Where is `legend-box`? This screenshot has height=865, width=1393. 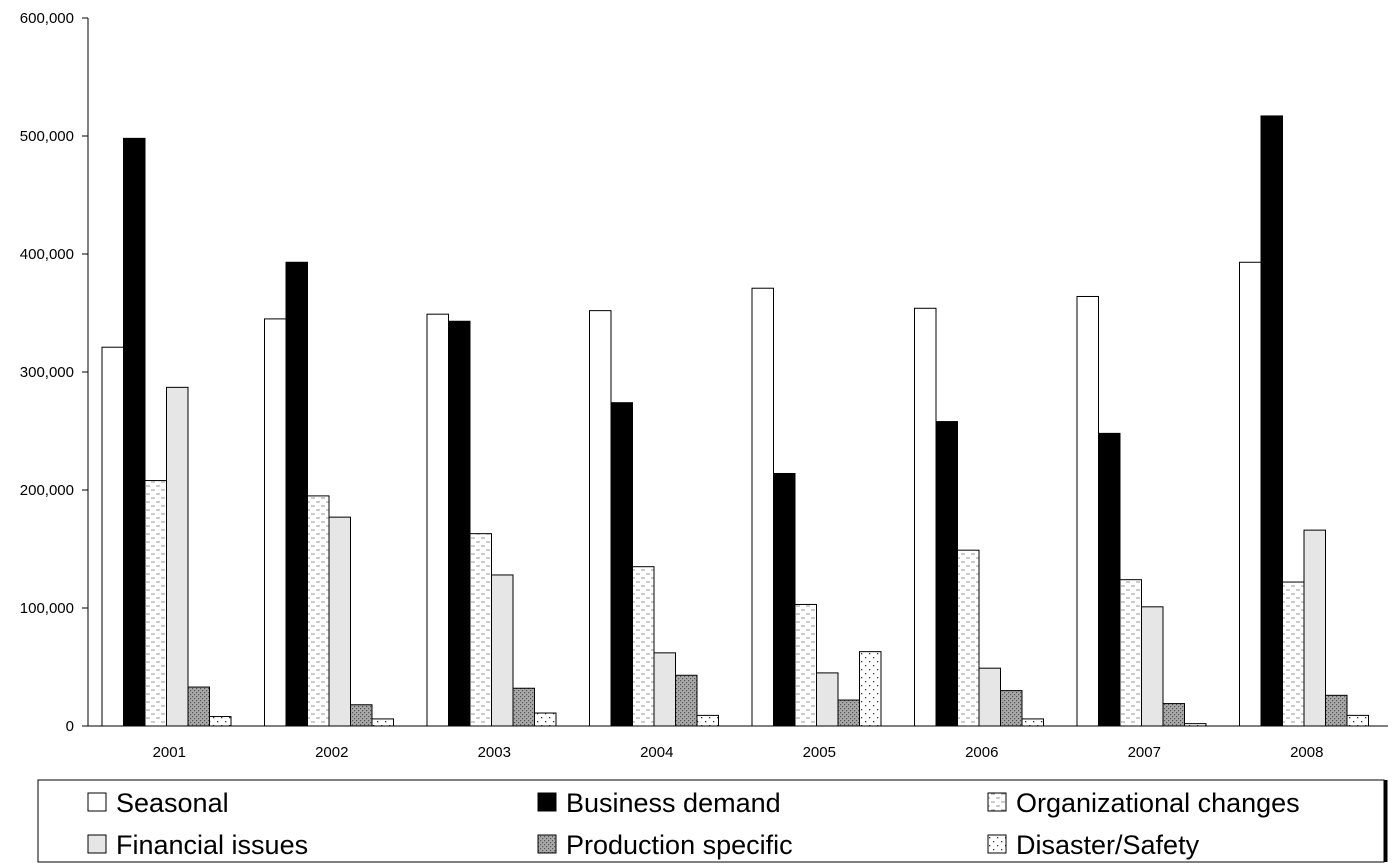 legend-box is located at coordinates (711, 821).